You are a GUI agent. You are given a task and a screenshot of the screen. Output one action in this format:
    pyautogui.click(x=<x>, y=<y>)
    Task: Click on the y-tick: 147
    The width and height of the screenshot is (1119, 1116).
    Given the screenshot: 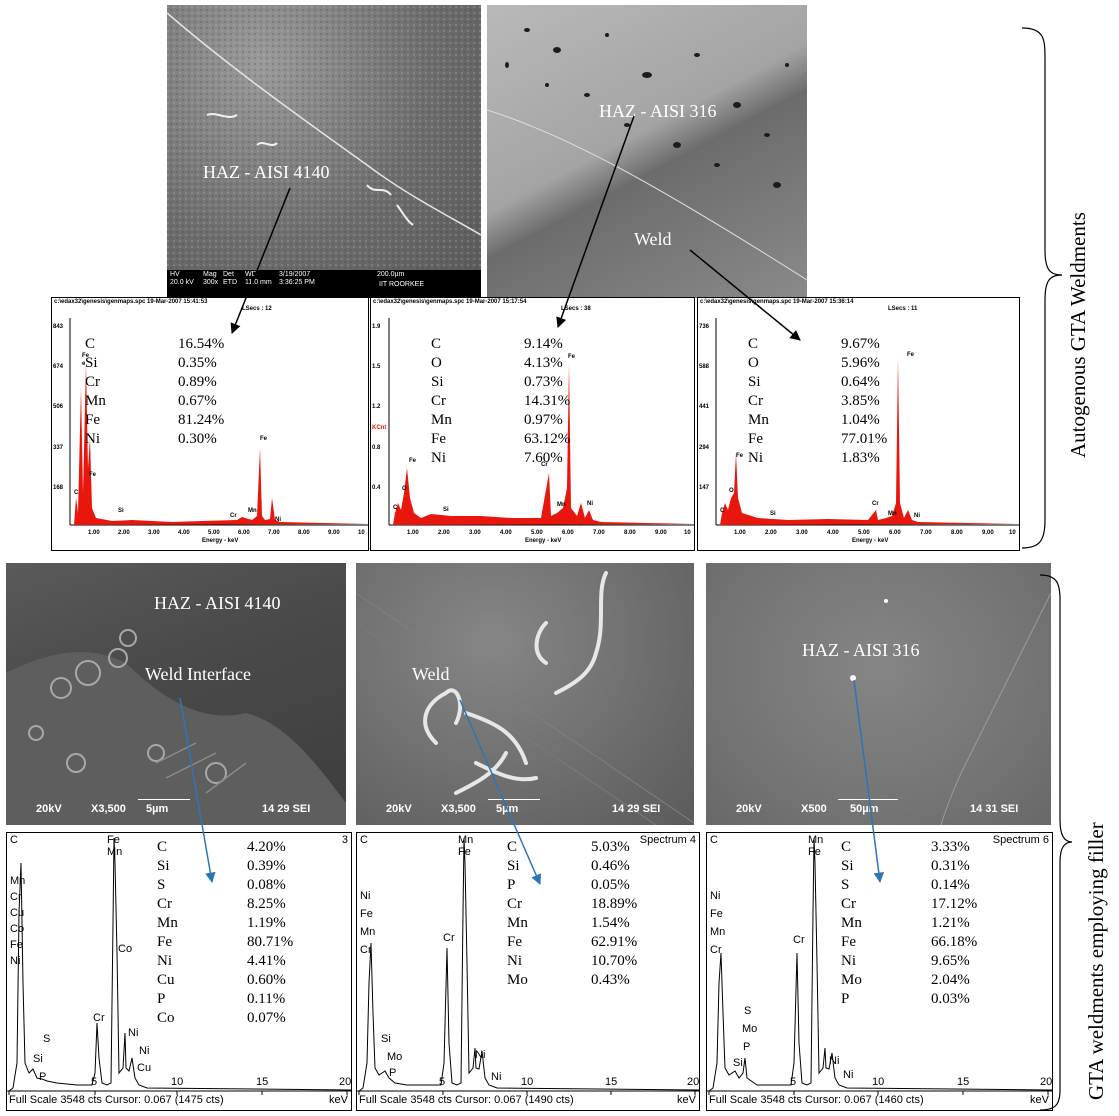 What is the action you would take?
    pyautogui.click(x=704, y=488)
    